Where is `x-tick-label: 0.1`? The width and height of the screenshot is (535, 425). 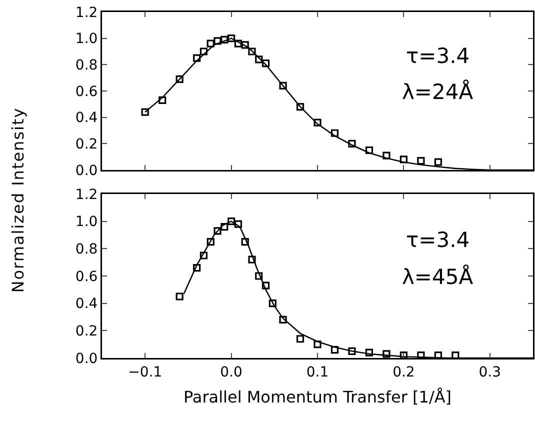 x-tick-label: 0.1 is located at coordinates (317, 372).